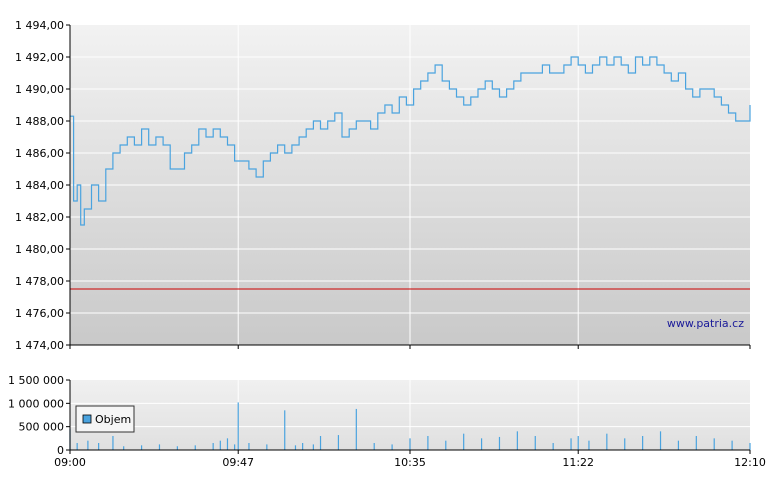 This screenshot has width=780, height=494. I want to click on volume-bars, so click(410, 426).